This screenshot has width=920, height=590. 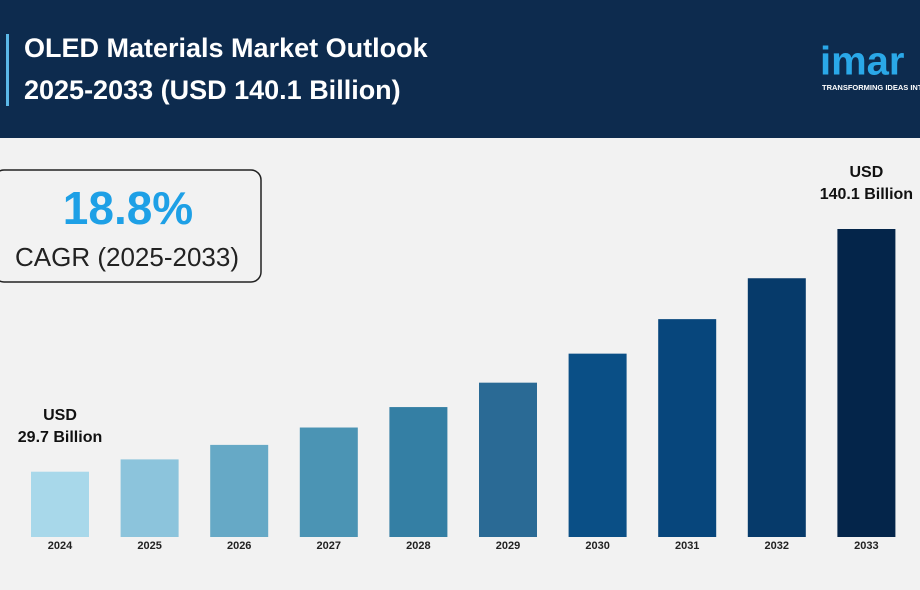 I want to click on x-tick-label: 2026, so click(x=239, y=546).